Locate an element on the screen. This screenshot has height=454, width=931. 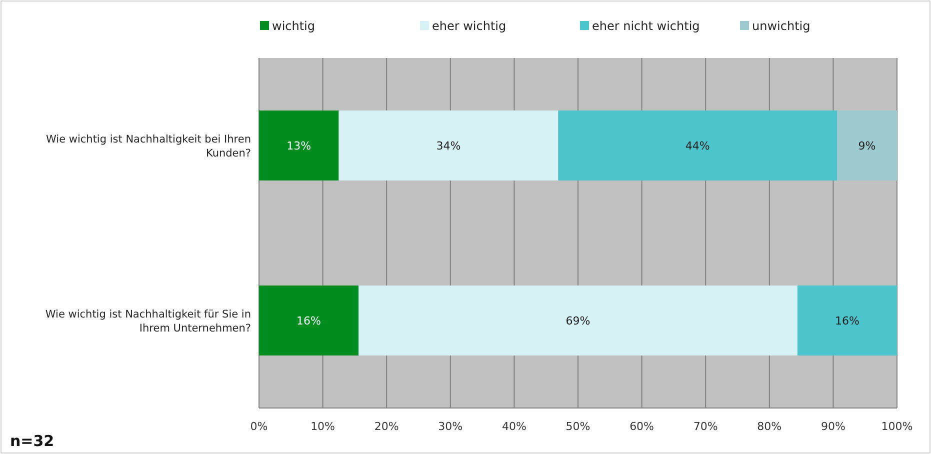
x-tick-label: 80% is located at coordinates (769, 426).